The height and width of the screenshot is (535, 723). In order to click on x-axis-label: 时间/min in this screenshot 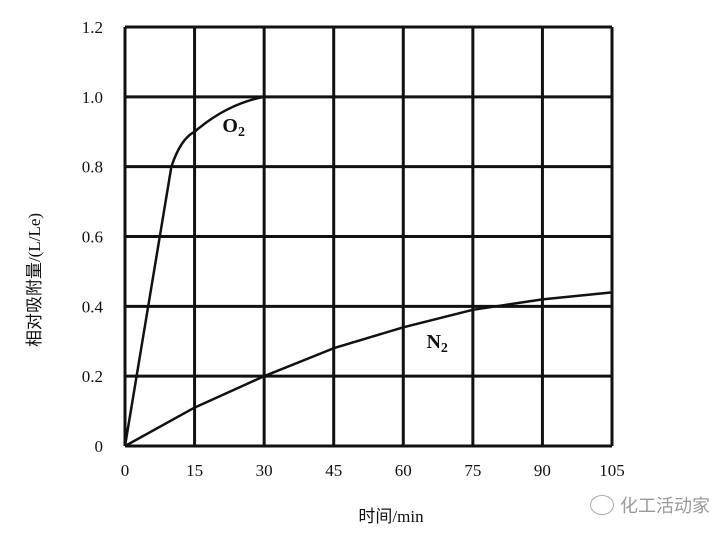, I will do `click(391, 516)`.